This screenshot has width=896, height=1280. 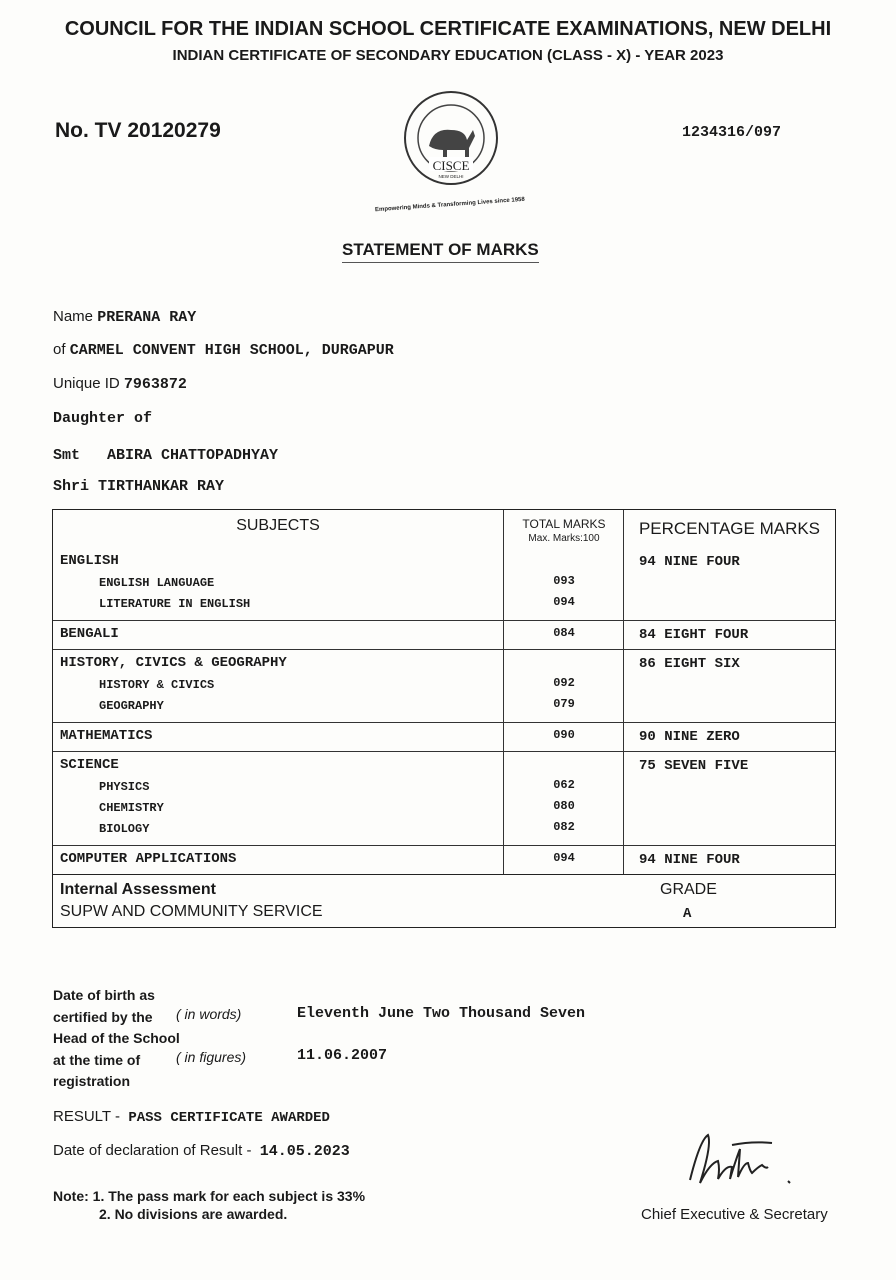 I want to click on name-row: Name PRERANA RAY, so click(x=125, y=317).